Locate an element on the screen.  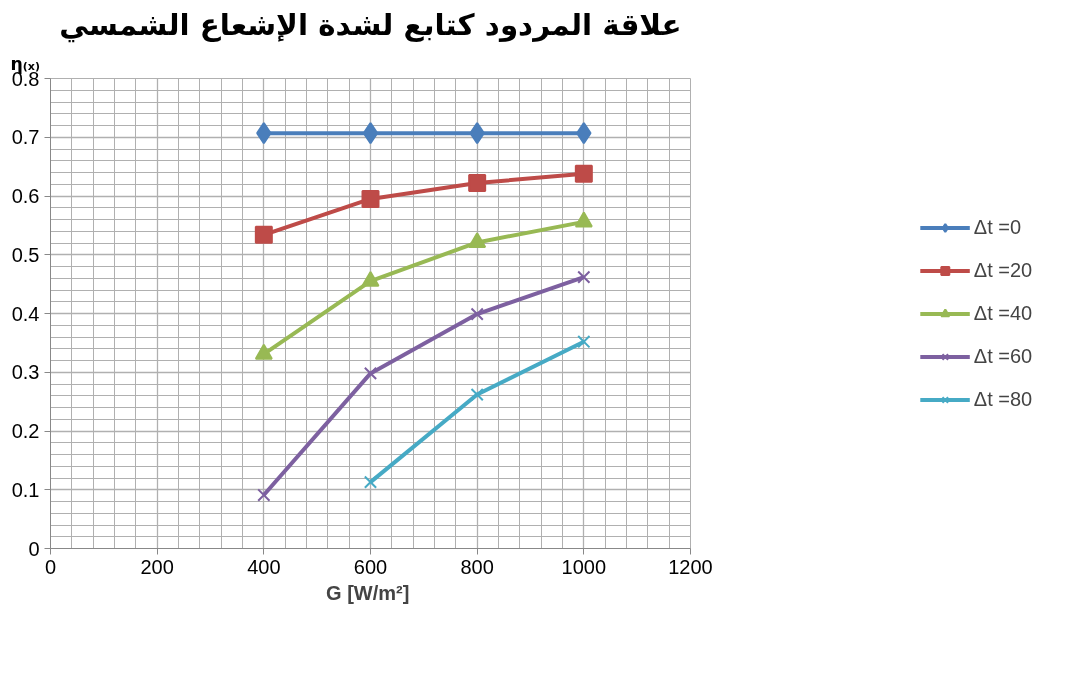
x-tick-label: 1200 is located at coordinates (690, 566).